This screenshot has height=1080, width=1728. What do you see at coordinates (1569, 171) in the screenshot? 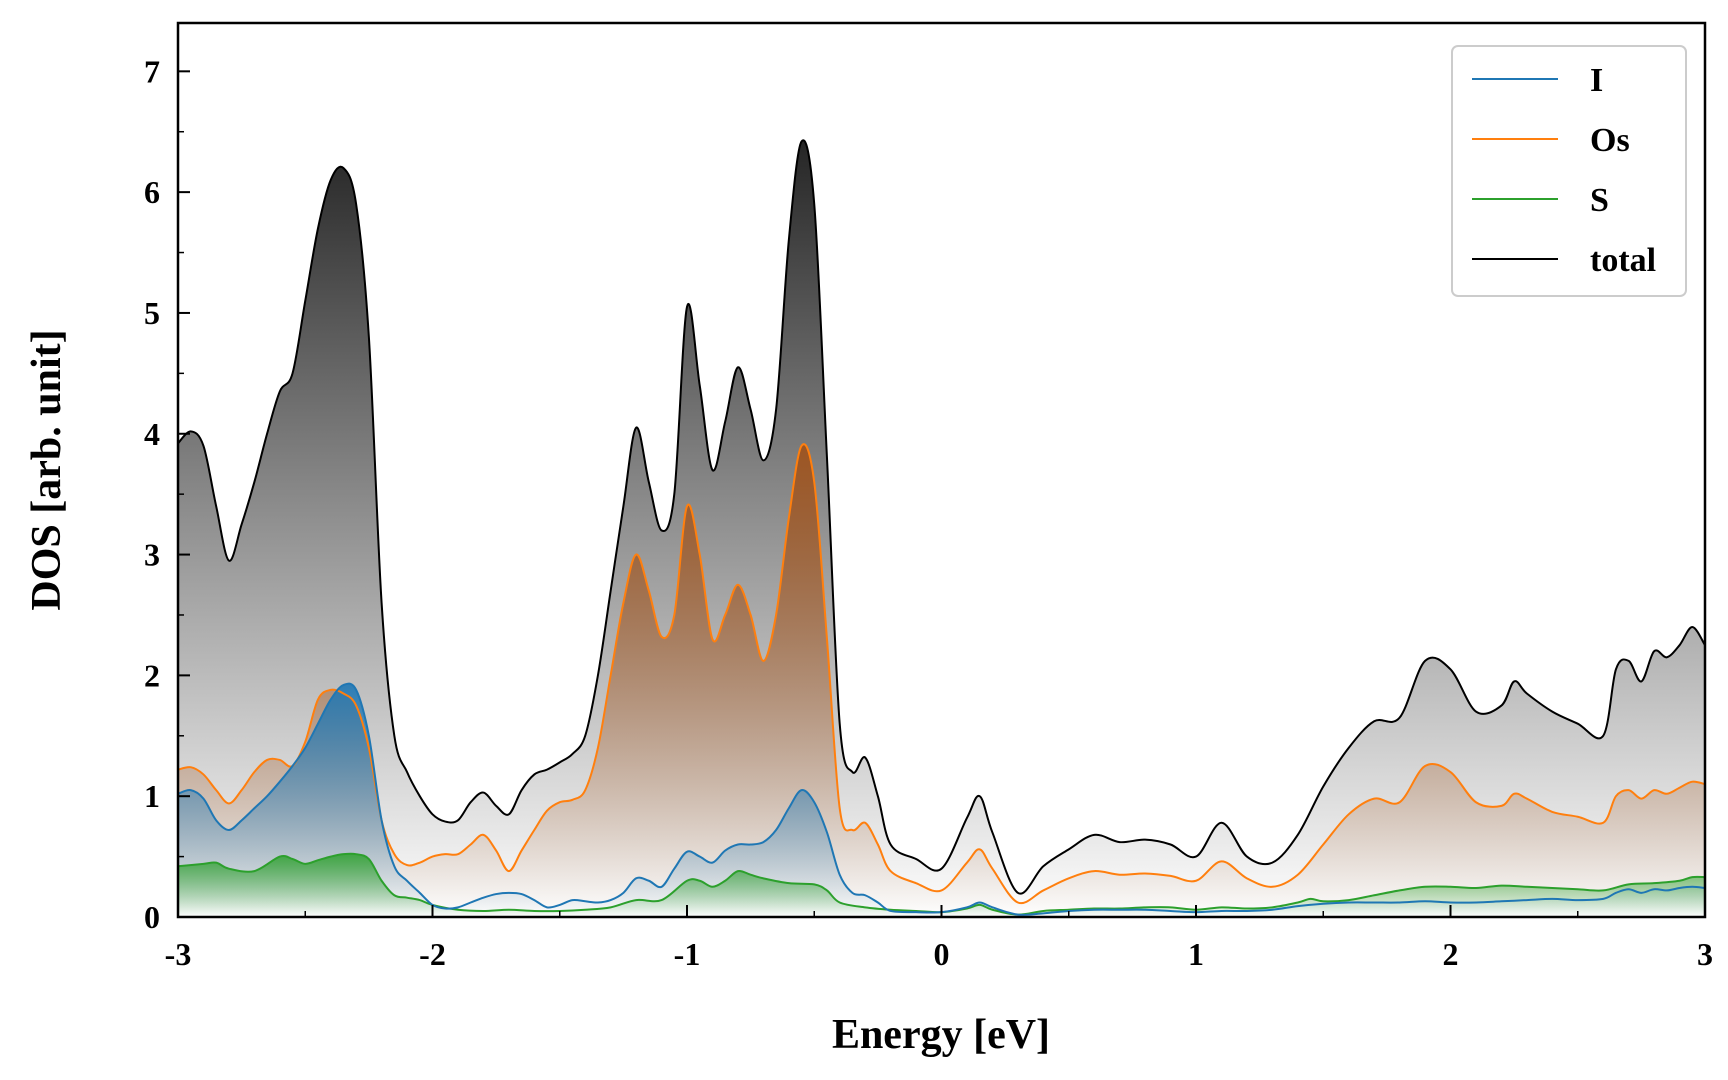
I see `legend-frame` at bounding box center [1569, 171].